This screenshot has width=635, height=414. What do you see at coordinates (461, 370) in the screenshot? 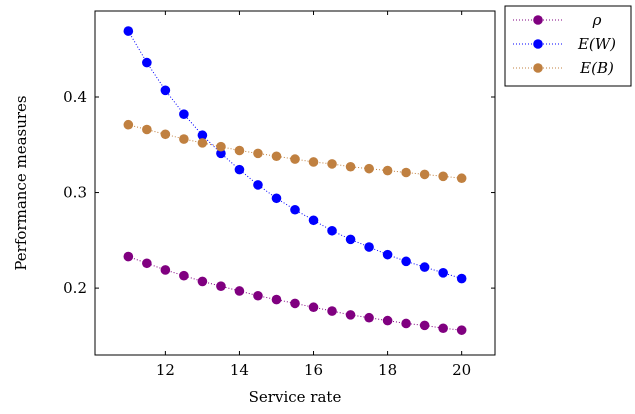
I see `x-tick-label: 20` at bounding box center [461, 370].